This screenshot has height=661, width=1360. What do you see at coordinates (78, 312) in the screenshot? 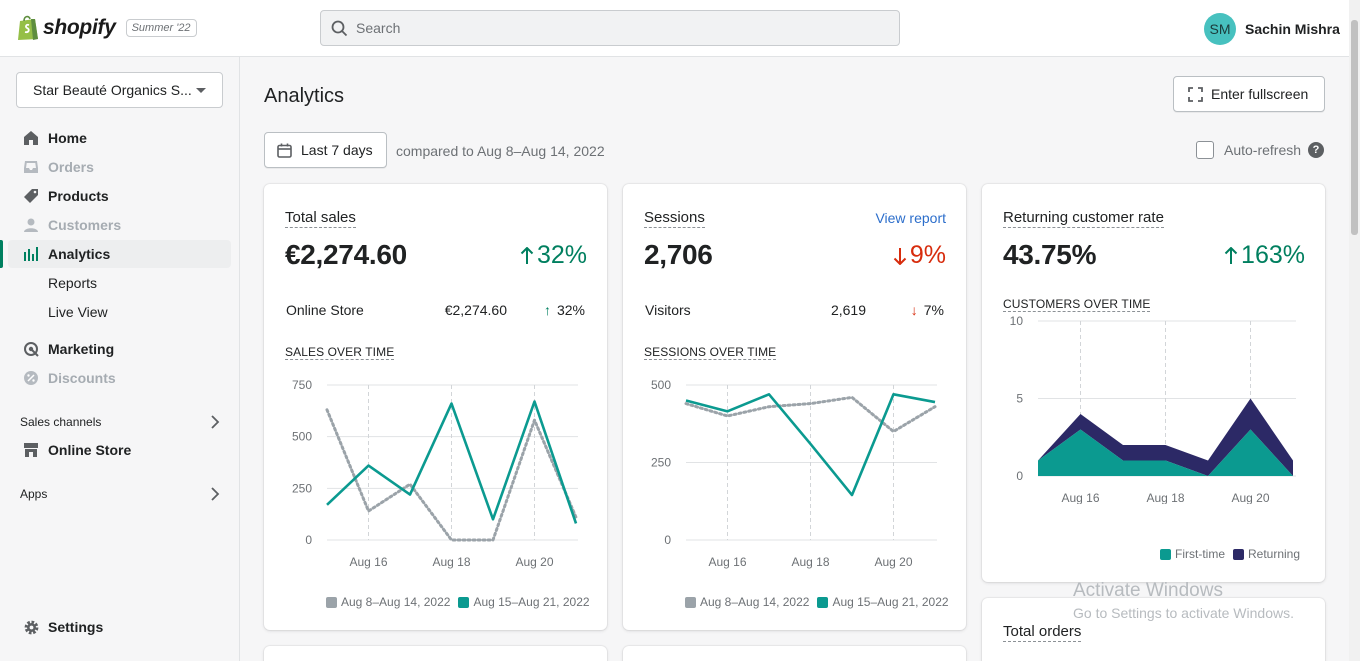
I see `sidebar-subitem-live-view: Live View` at bounding box center [78, 312].